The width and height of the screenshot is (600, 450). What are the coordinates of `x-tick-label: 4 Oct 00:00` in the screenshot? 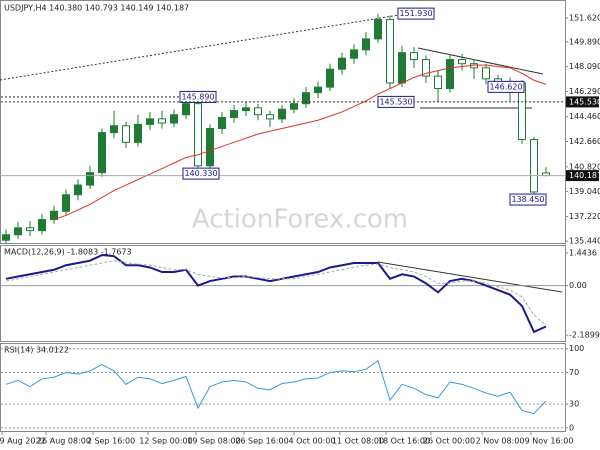 It's located at (311, 441).